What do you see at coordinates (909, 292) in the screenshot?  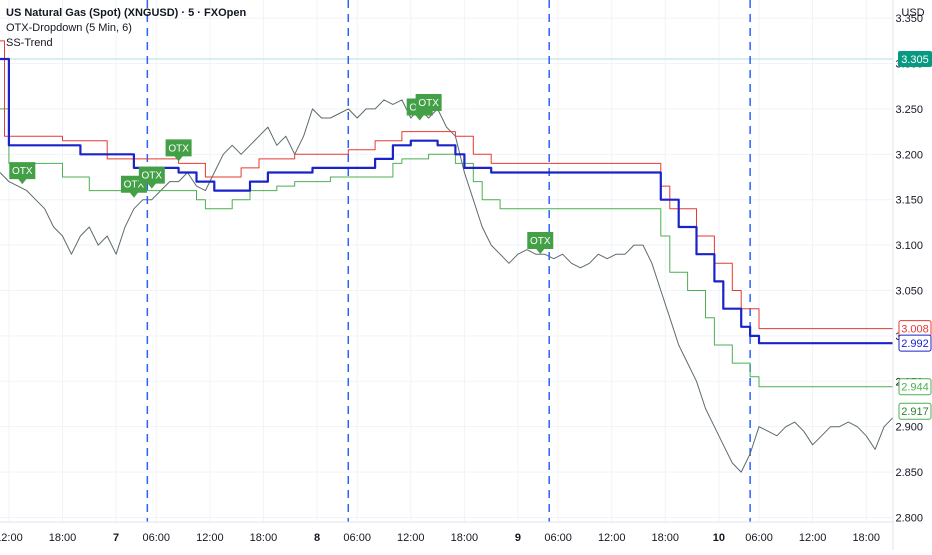 I see `y-tick-label: 3.050` at bounding box center [909, 292].